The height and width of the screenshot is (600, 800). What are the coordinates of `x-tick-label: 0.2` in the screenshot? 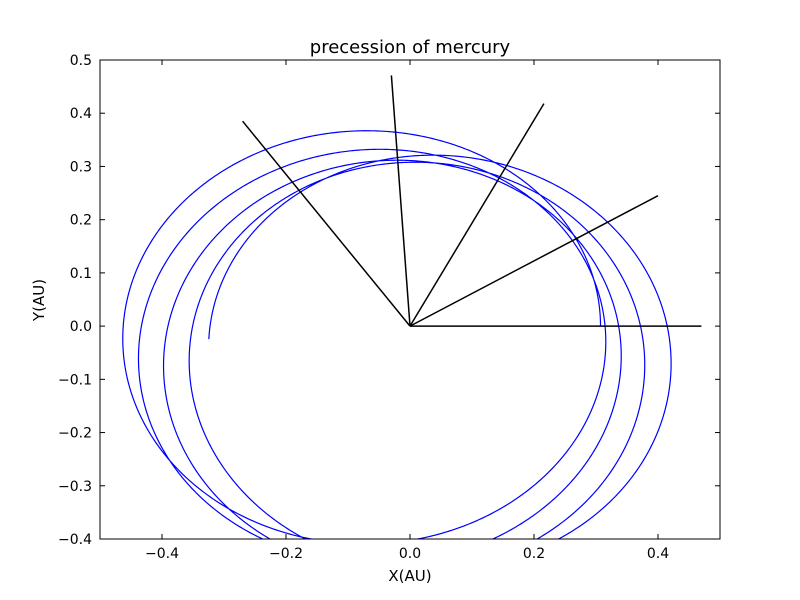 It's located at (534, 554).